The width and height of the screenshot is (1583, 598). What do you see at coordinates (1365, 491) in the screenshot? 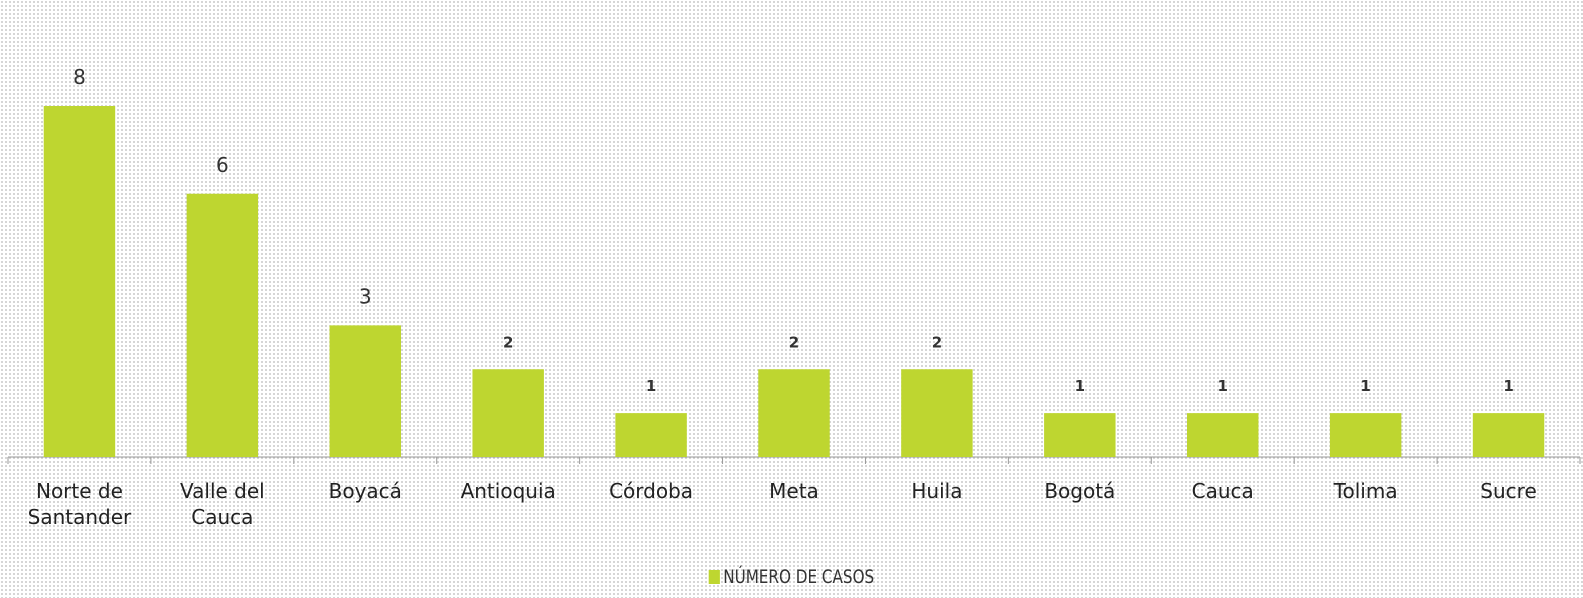
I see `x-tick-label: Tolima` at bounding box center [1365, 491].